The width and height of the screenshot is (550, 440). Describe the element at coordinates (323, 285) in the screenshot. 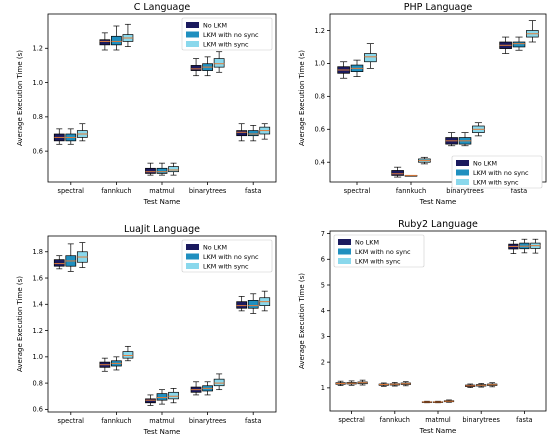

I see `y-tick-label: 5` at that location.